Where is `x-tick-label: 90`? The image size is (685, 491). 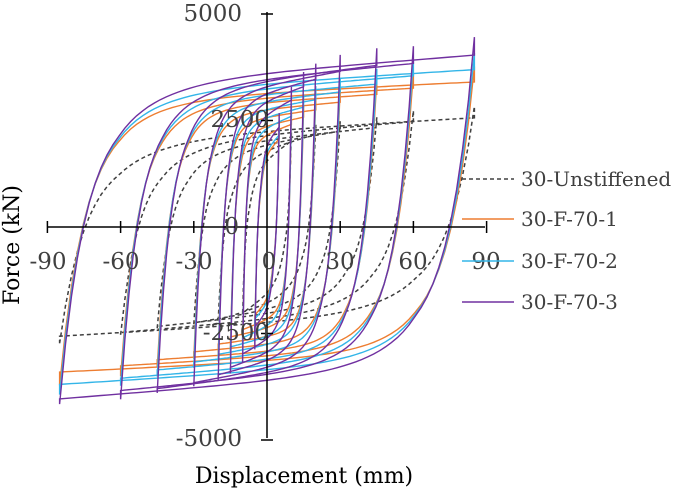
x-tick-label: 90 is located at coordinates (485, 262).